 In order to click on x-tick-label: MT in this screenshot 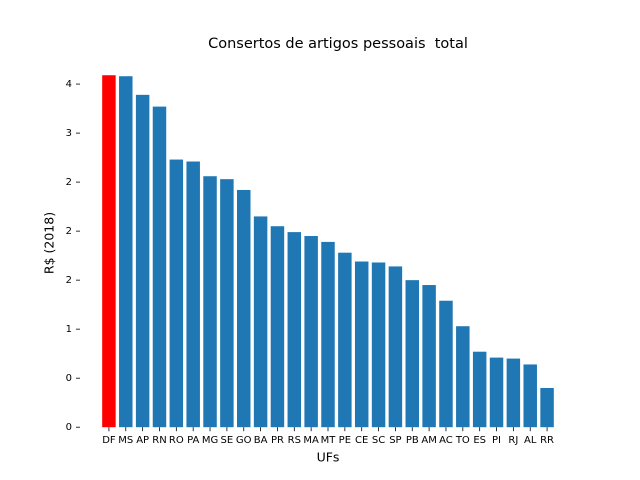, I will do `click(329, 440)`.